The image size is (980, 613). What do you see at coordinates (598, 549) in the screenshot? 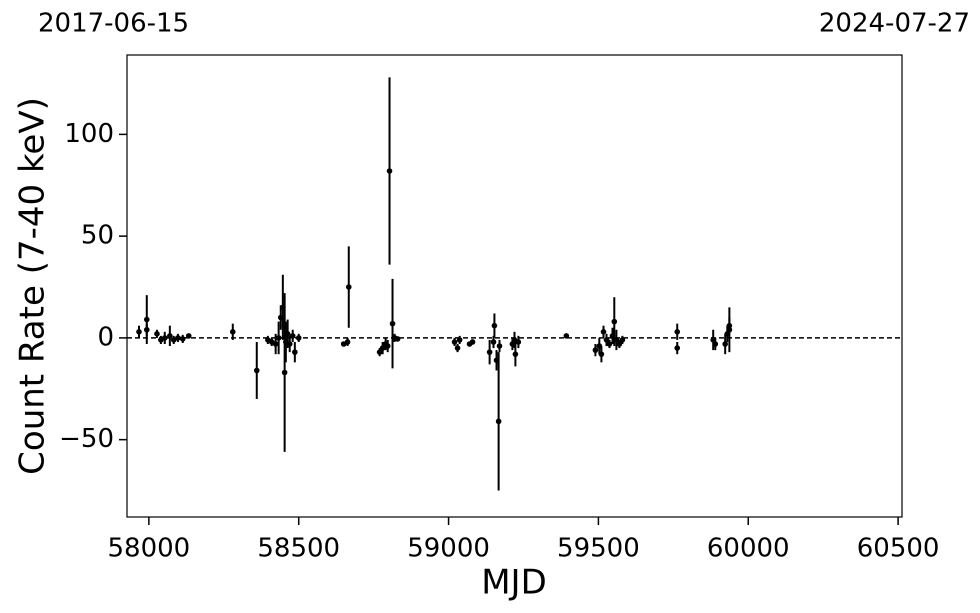
I see `x-tick-label: 59500` at bounding box center [598, 549].